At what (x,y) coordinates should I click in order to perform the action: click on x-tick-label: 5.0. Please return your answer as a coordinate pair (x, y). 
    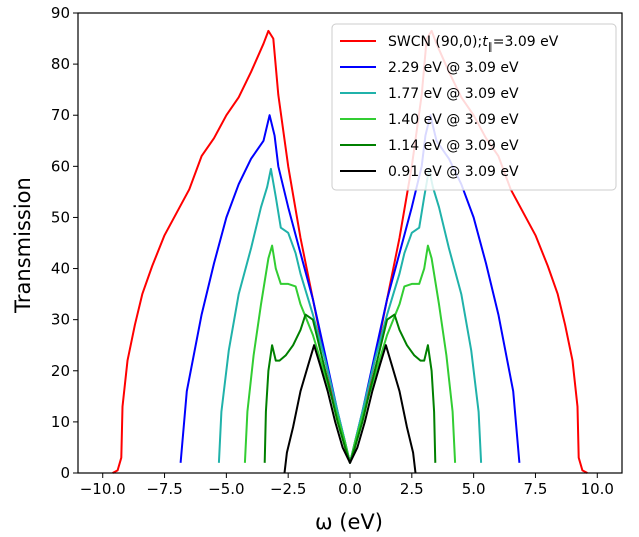
    Looking at the image, I should click on (474, 489).